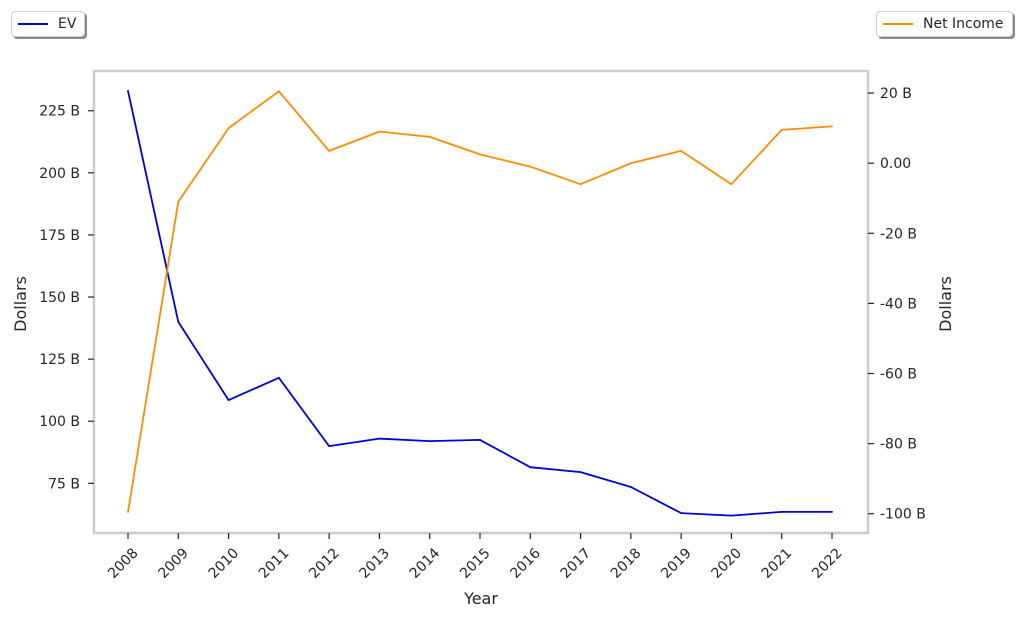  Describe the element at coordinates (898, 375) in the screenshot. I see `right-tick-label: -60 B` at that location.